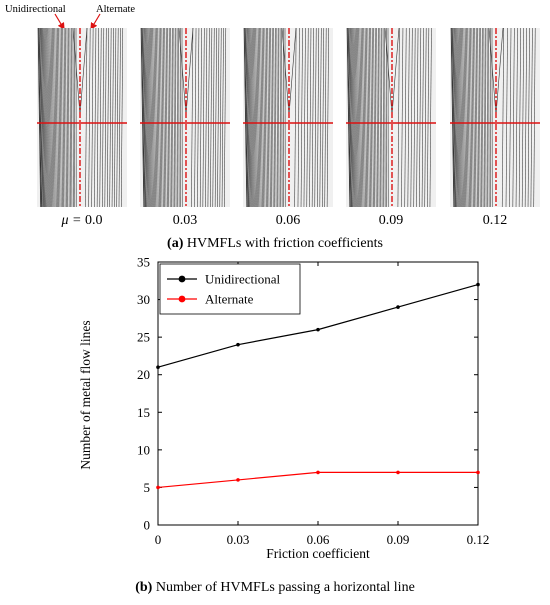 This screenshot has height=605, width=550. I want to click on unidirectional-annotation: Unidirectional, so click(35, 9).